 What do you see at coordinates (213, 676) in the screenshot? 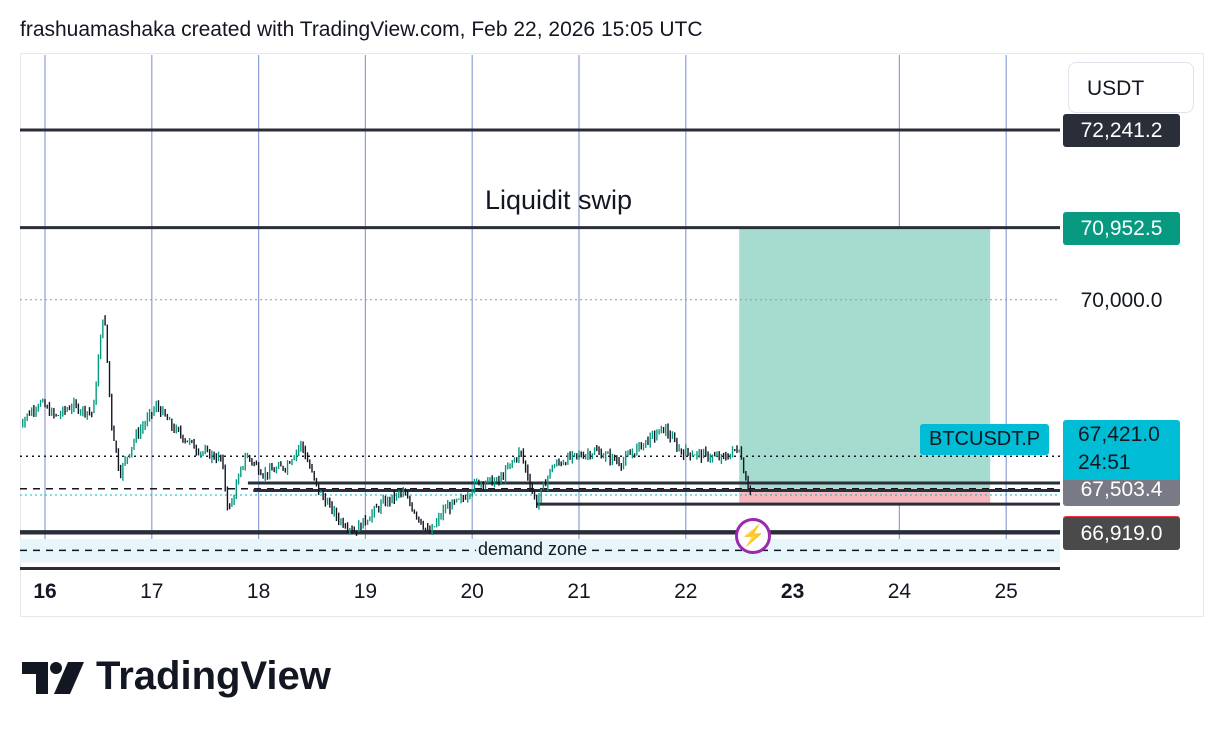
I see `tradingview-logo-text: TradingView` at bounding box center [213, 676].